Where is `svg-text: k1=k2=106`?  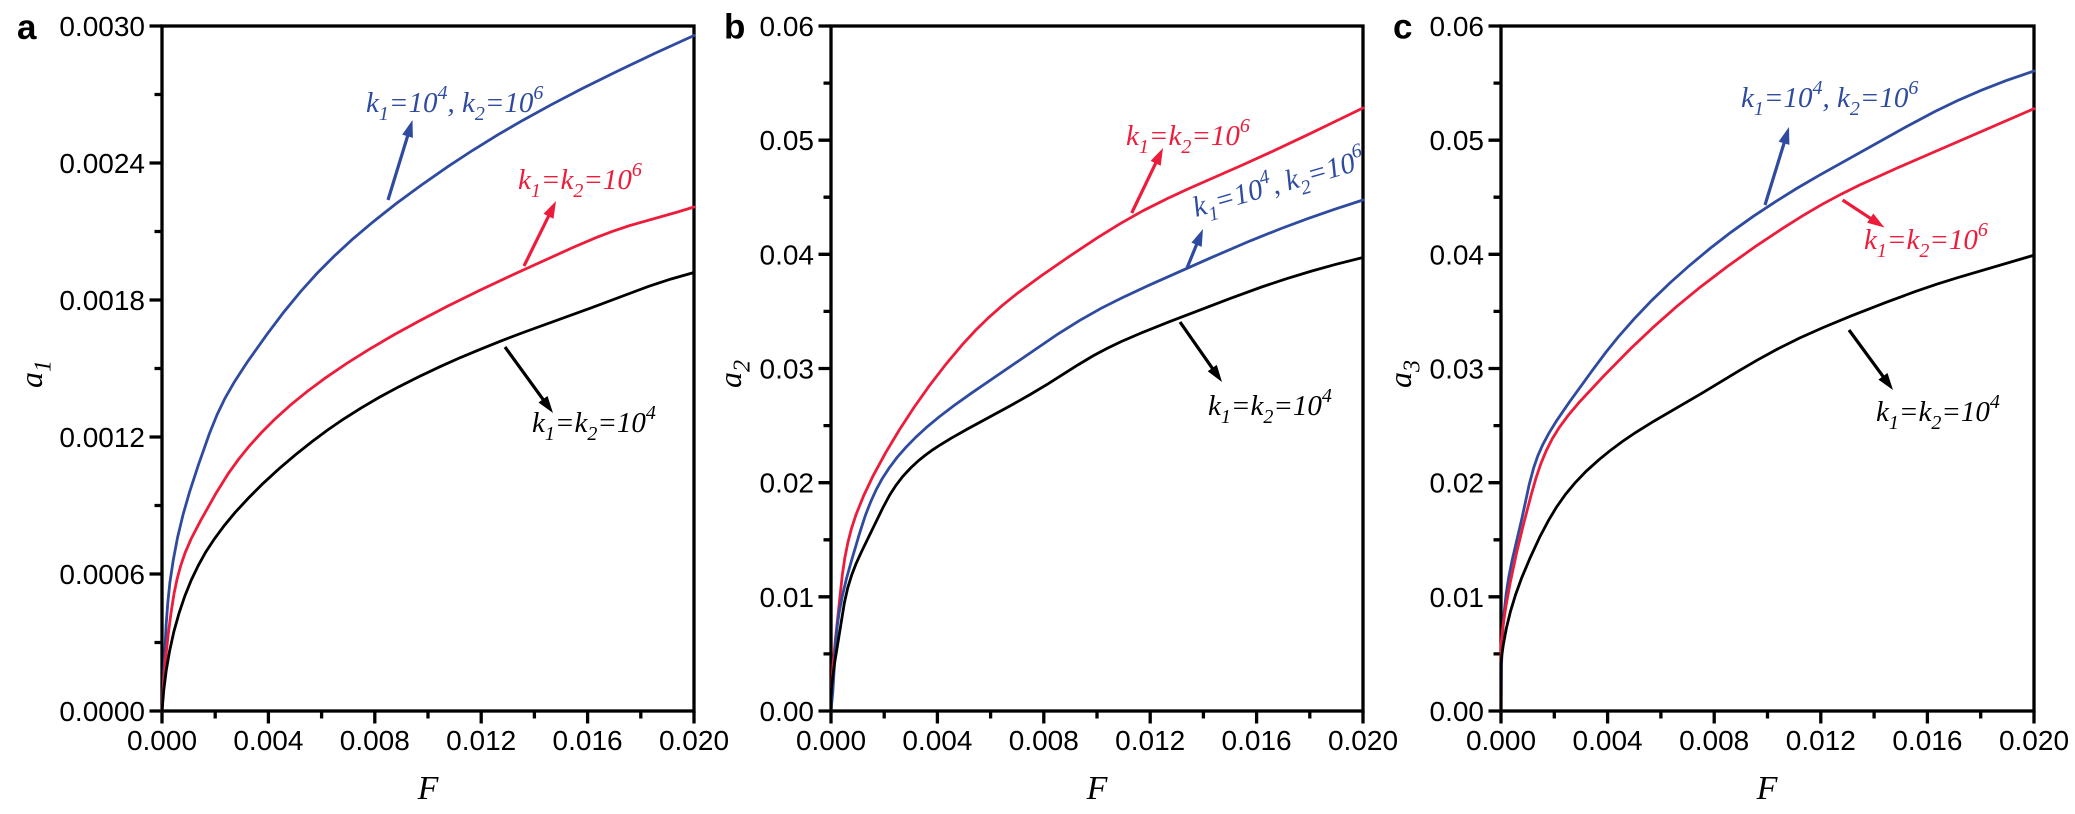
svg-text: k1=k2=106 is located at coordinates (1926, 240).